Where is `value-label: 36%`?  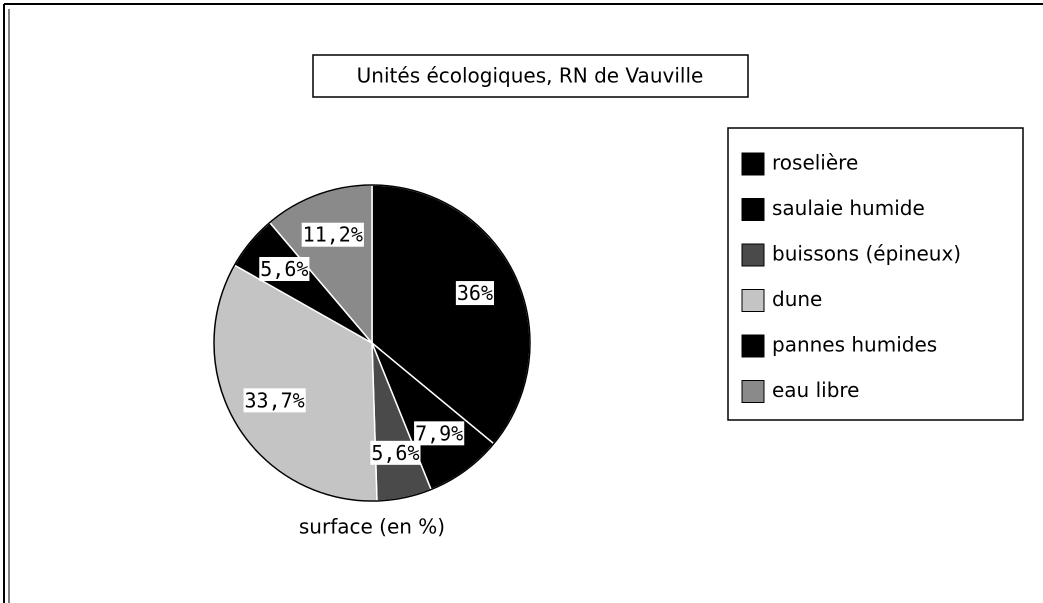
value-label: 36% is located at coordinates (475, 293).